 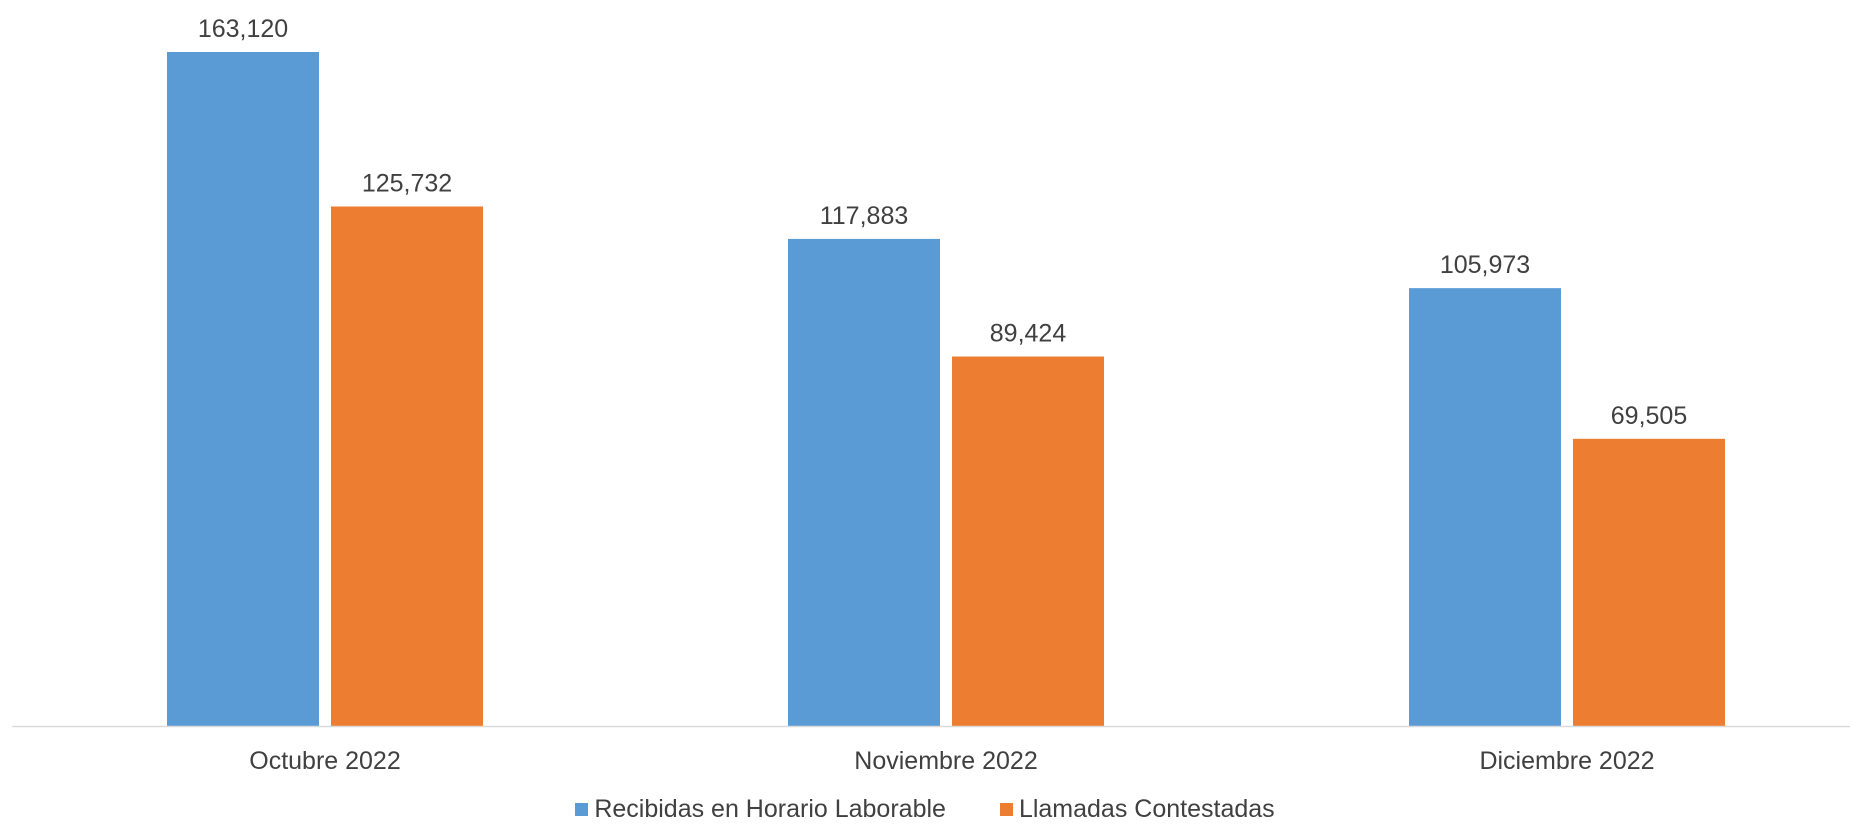 I want to click on data-label-octubre-2022-series-2: 125,732, so click(x=407, y=183).